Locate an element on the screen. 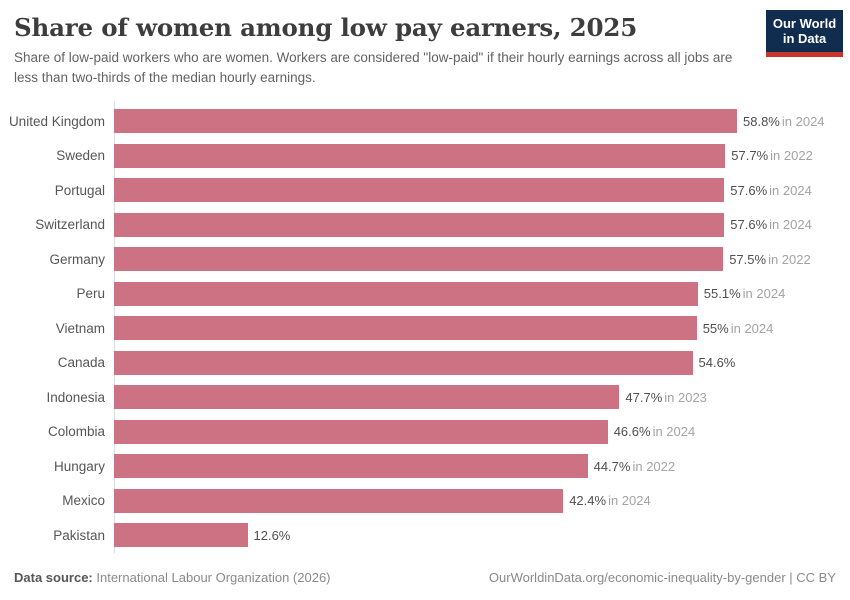 This screenshot has width=850, height=600. value-number: 58.8% is located at coordinates (761, 121).